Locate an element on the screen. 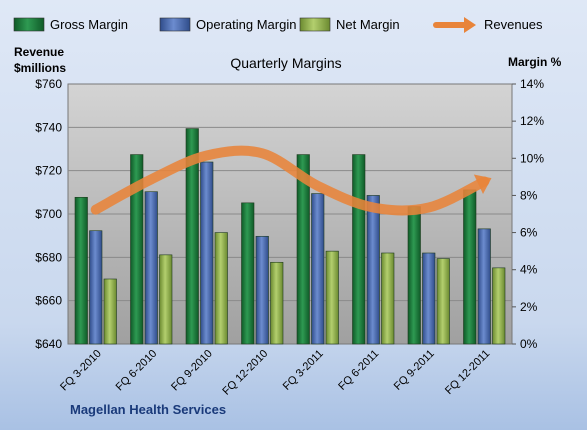  legend-label: Operating Margin is located at coordinates (246, 24).